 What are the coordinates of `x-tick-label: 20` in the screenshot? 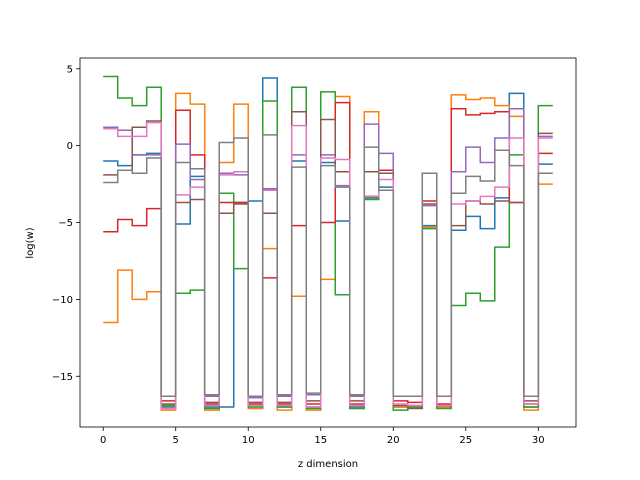 It's located at (393, 440).